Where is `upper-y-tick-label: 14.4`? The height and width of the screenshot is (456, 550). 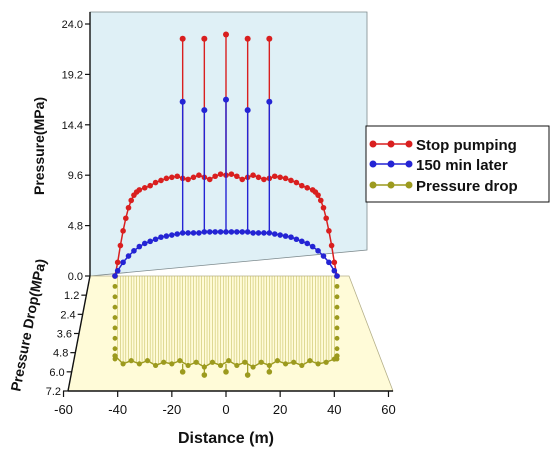 upper-y-tick-label: 14.4 is located at coordinates (72, 126).